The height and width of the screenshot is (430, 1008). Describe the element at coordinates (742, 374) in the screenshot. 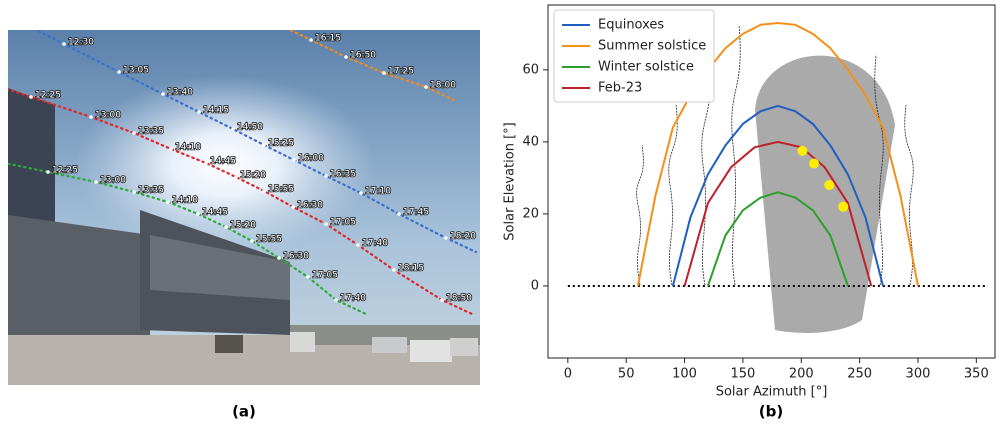

I see `x-tick-label: 150` at that location.